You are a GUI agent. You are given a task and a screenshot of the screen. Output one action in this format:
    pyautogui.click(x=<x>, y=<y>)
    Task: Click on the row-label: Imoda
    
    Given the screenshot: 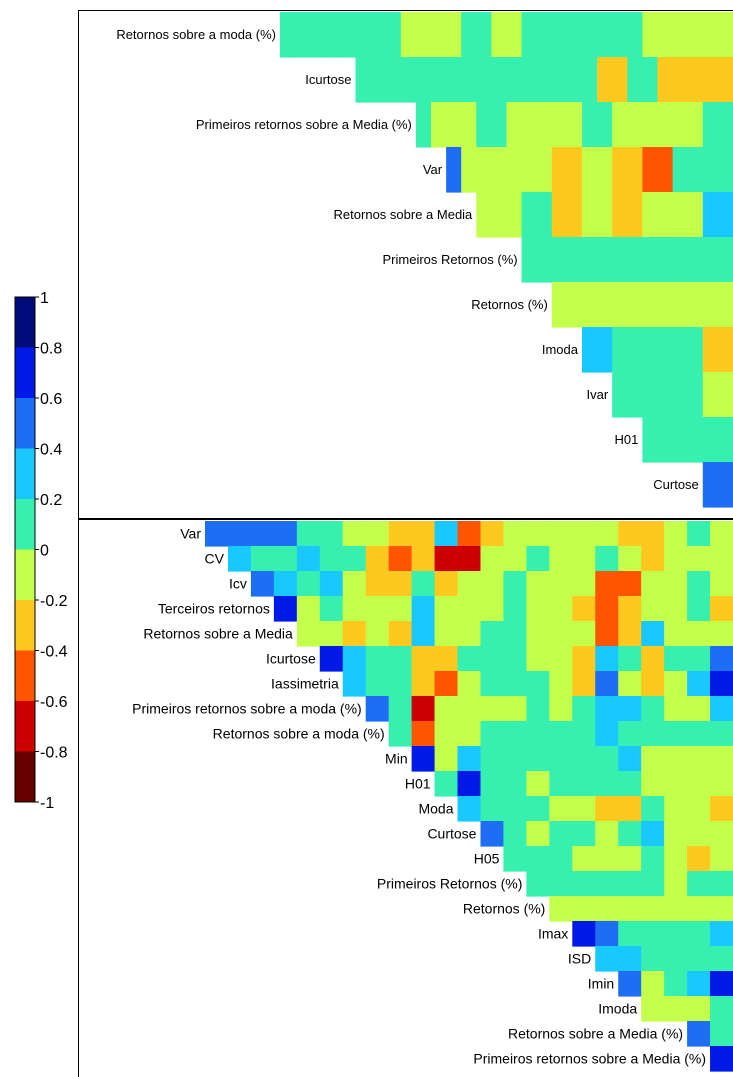 What is the action you would take?
    pyautogui.click(x=560, y=349)
    